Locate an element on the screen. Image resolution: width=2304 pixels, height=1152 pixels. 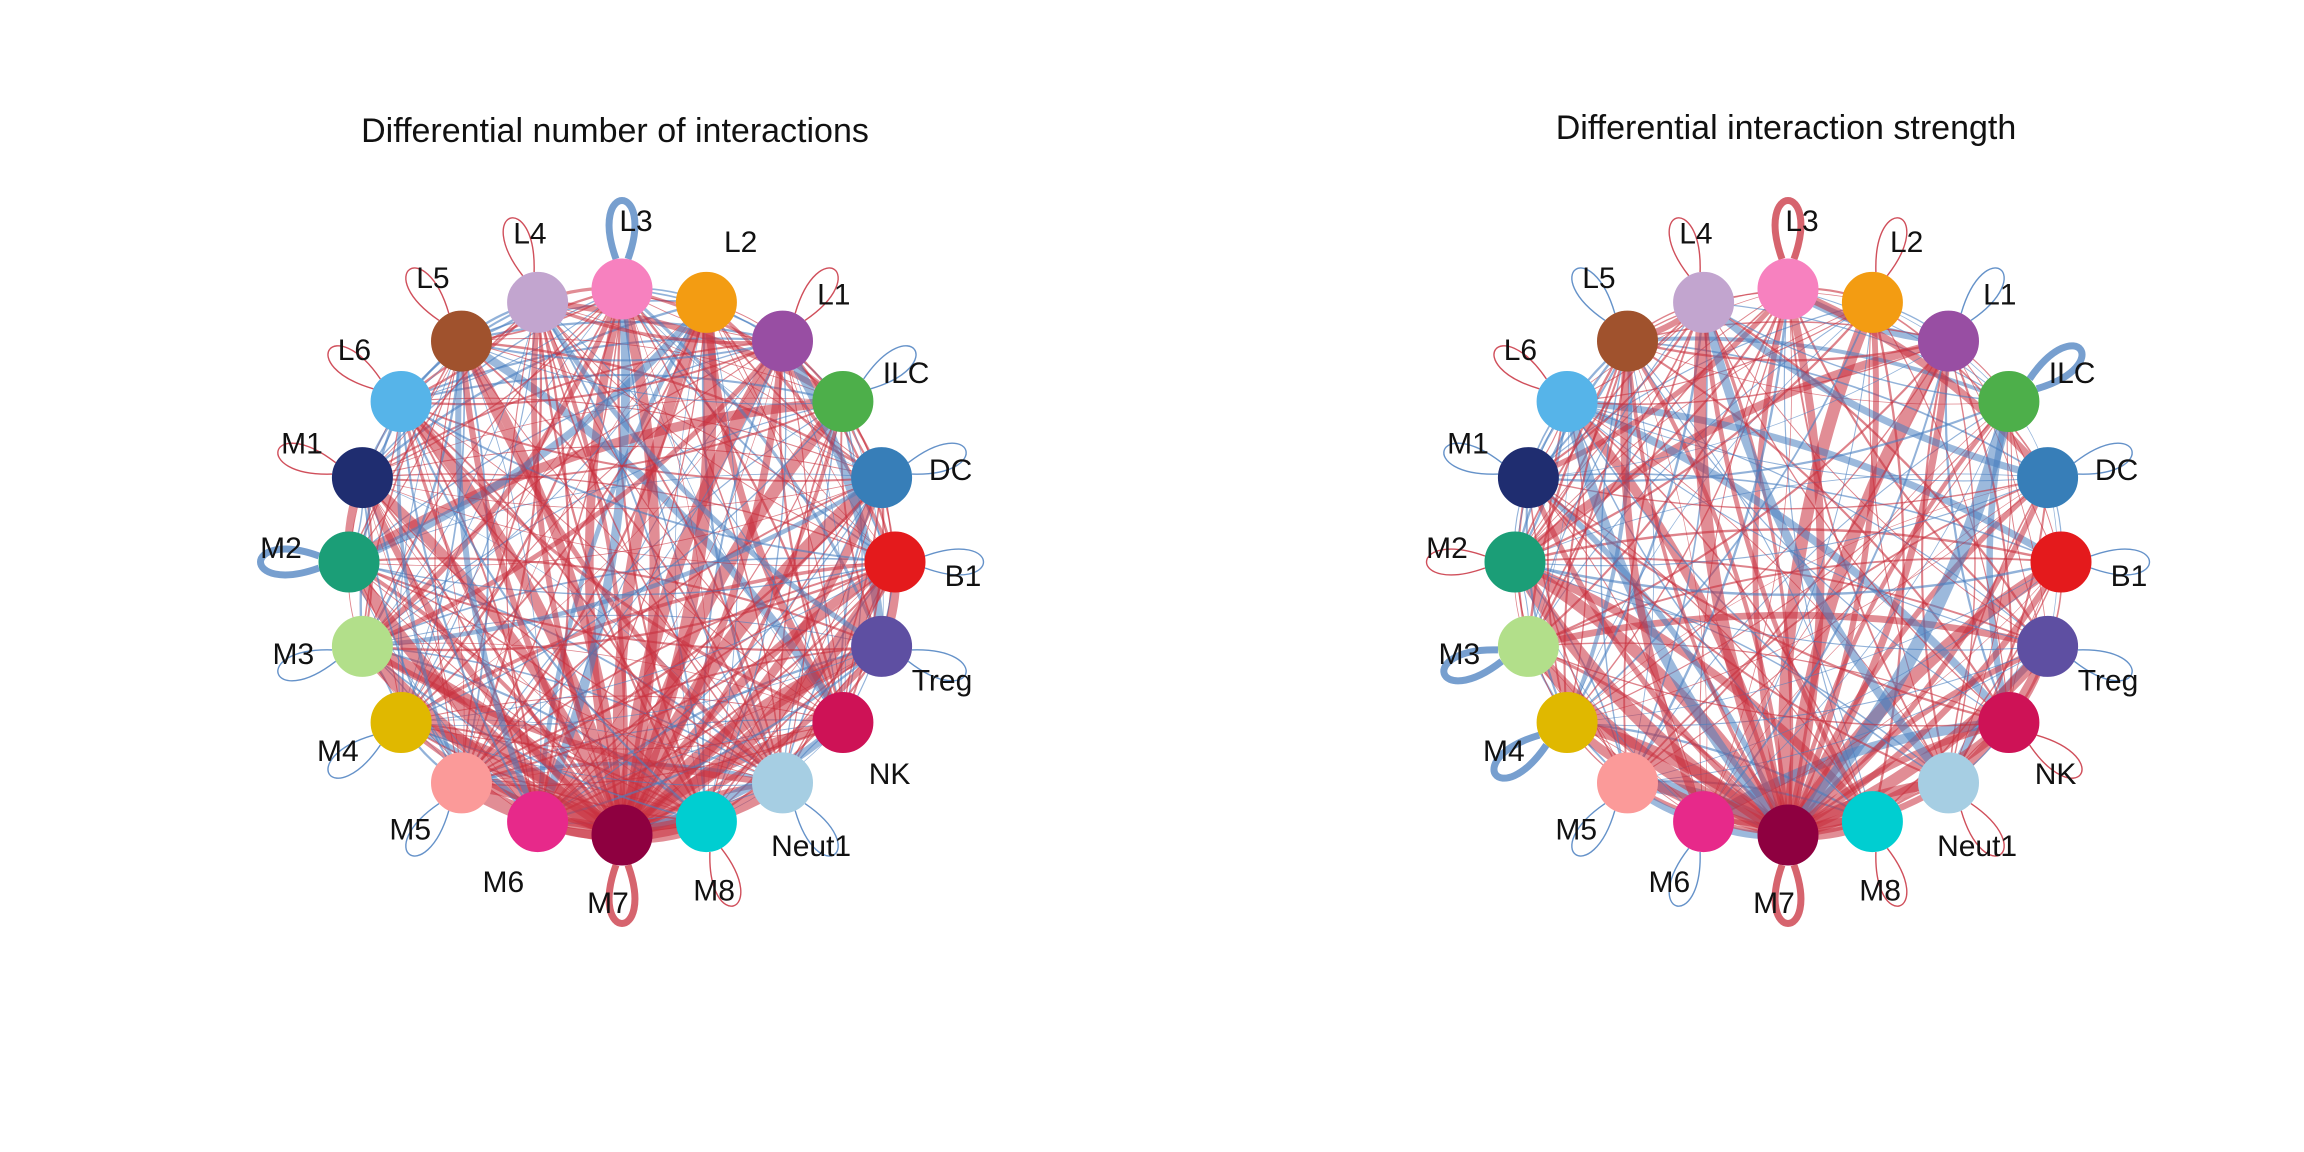
edge-l6-to-l1 is located at coordinates (1758, 372).